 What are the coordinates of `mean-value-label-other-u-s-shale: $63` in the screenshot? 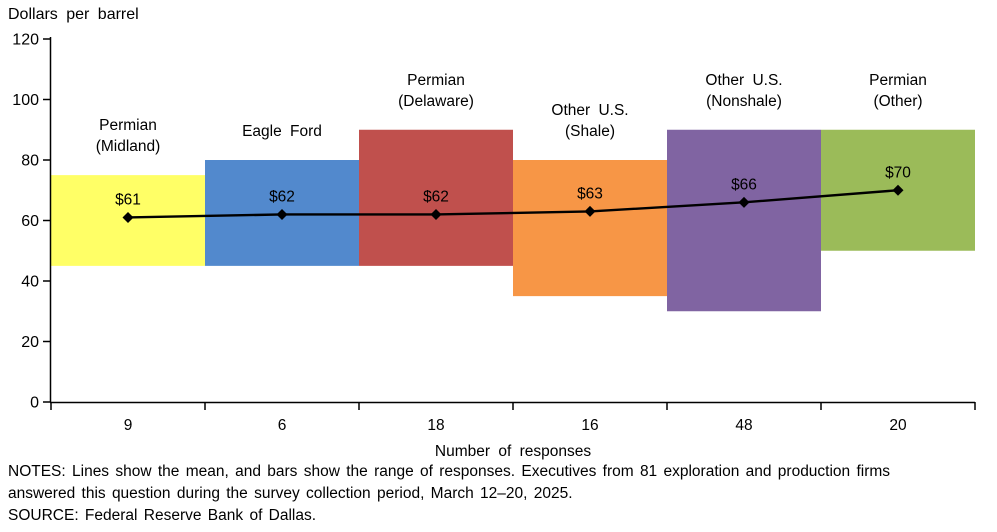 It's located at (590, 193).